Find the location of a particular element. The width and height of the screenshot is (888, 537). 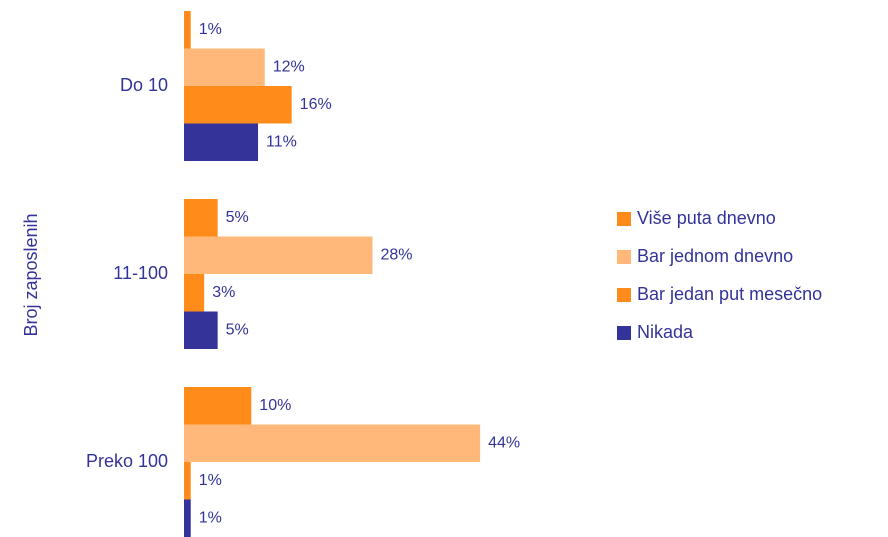

y-axis-label: Broj zaposlenih is located at coordinates (31, 274).